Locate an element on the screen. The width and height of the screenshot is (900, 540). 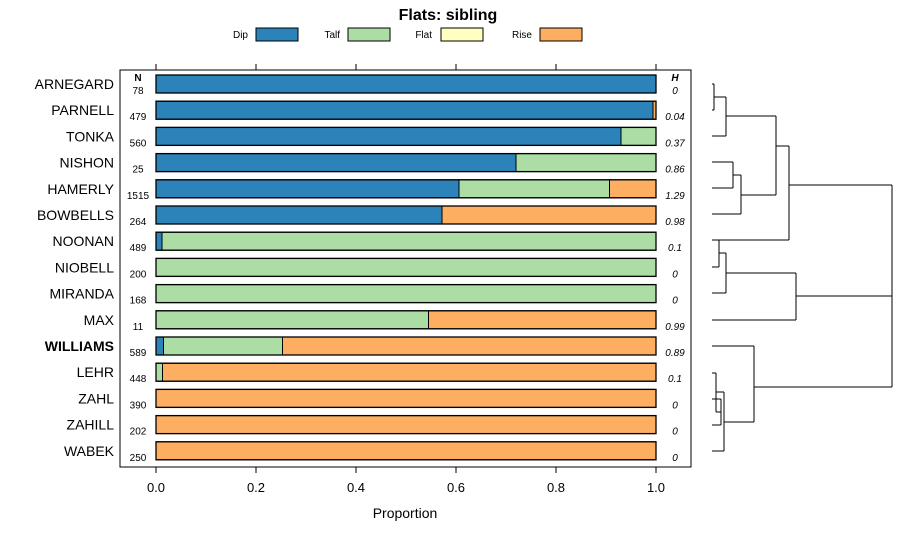
bar-segment-nishon-dip is located at coordinates (336, 163).